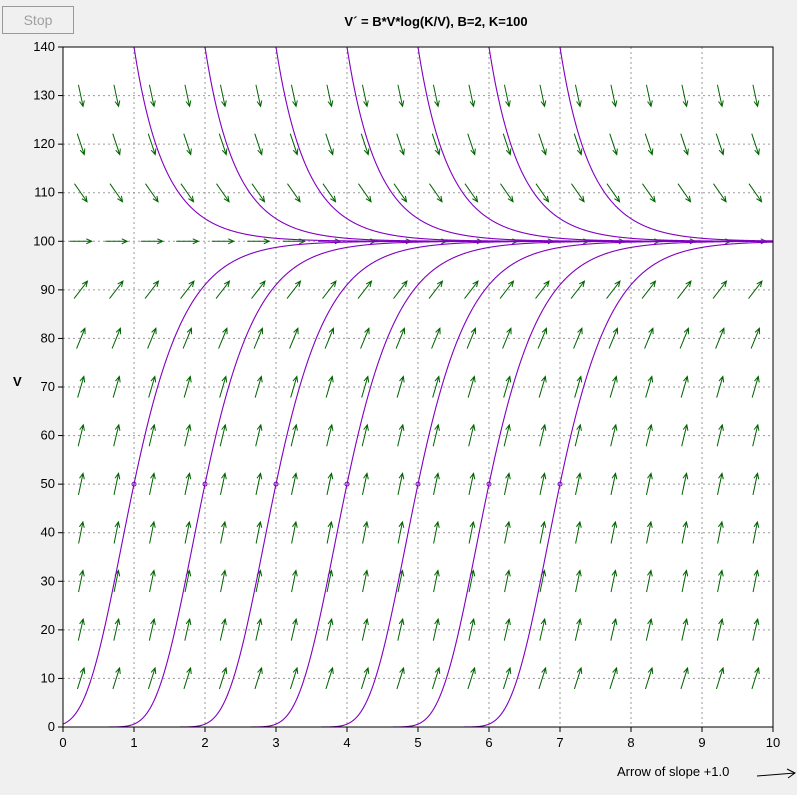 The height and width of the screenshot is (795, 797). What do you see at coordinates (630, 742) in the screenshot?
I see `x-tick-label: 8` at bounding box center [630, 742].